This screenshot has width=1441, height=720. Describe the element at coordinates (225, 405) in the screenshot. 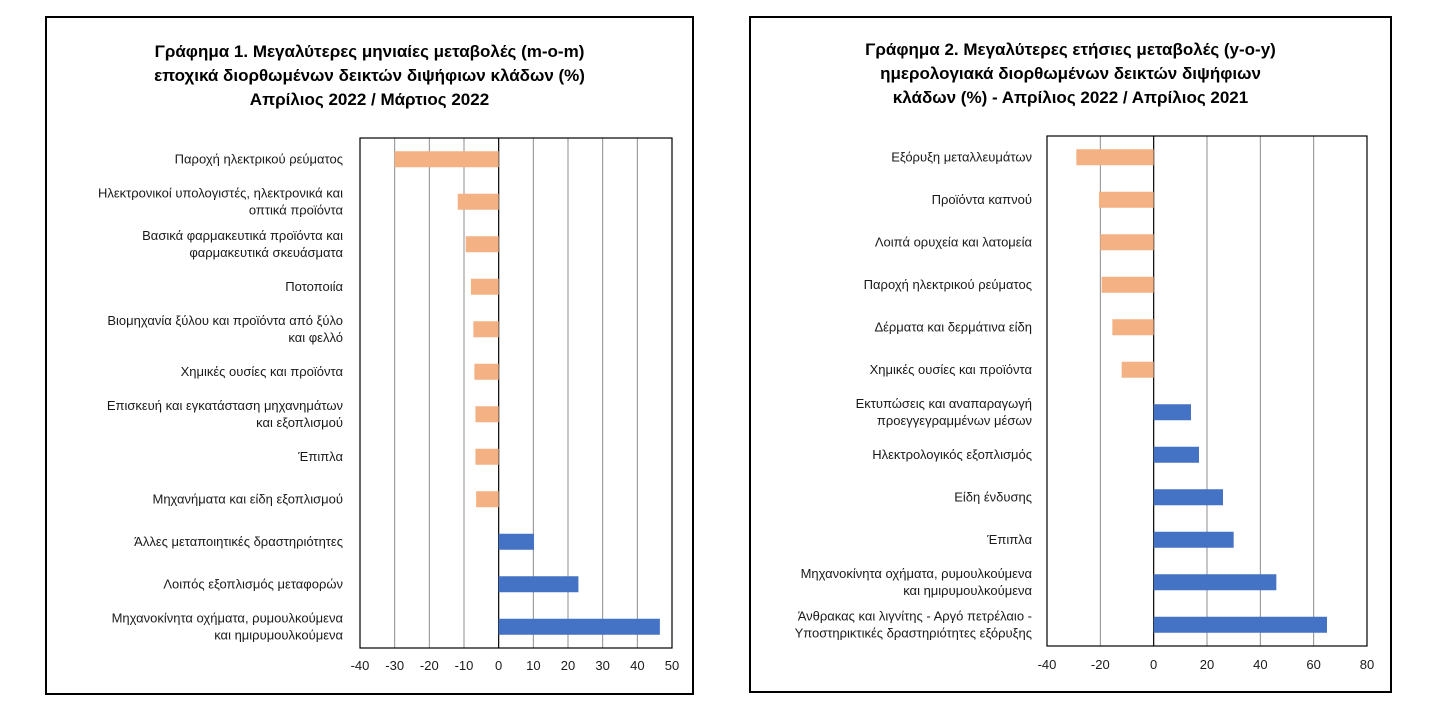

I see `category-label-line: Επισκευή και εγκατάσταση μηχανημάτων` at that location.